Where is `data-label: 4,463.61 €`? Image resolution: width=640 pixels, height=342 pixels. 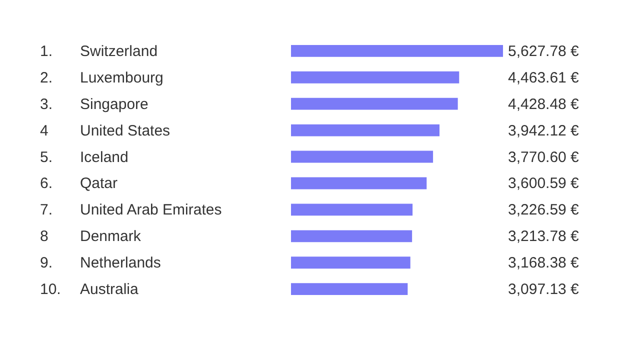
data-label: 4,463.61 € is located at coordinates (544, 77).